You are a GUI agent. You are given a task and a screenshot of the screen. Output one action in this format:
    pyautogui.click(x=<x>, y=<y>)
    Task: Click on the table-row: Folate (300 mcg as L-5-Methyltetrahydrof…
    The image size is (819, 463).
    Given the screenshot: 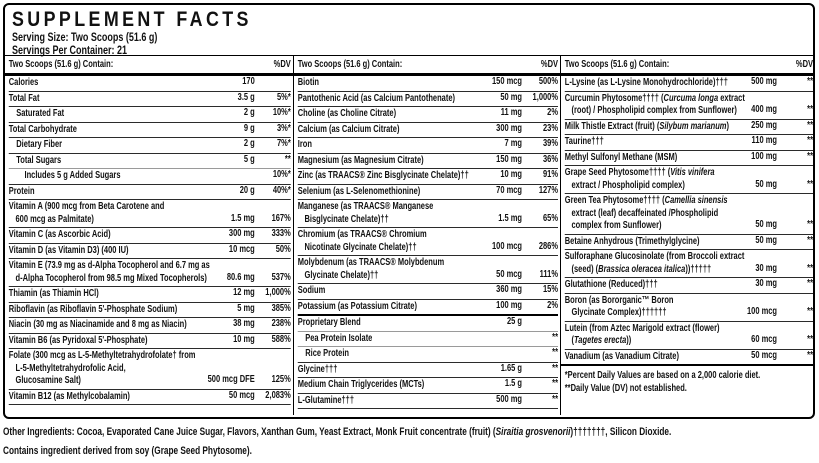 What is the action you would take?
    pyautogui.click(x=149, y=369)
    